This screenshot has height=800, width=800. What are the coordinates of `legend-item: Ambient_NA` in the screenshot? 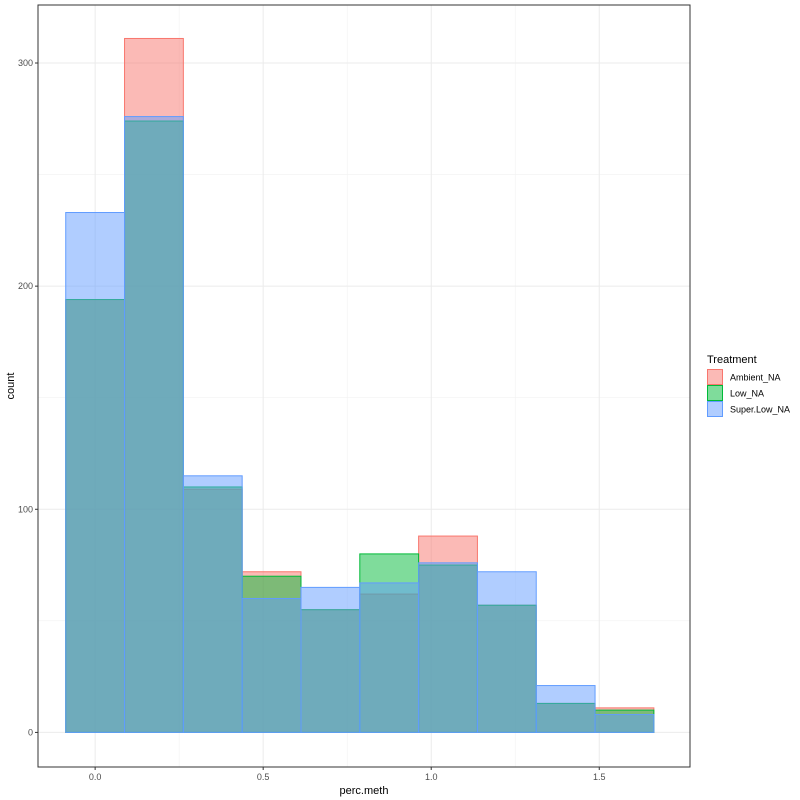 It's located at (744, 377).